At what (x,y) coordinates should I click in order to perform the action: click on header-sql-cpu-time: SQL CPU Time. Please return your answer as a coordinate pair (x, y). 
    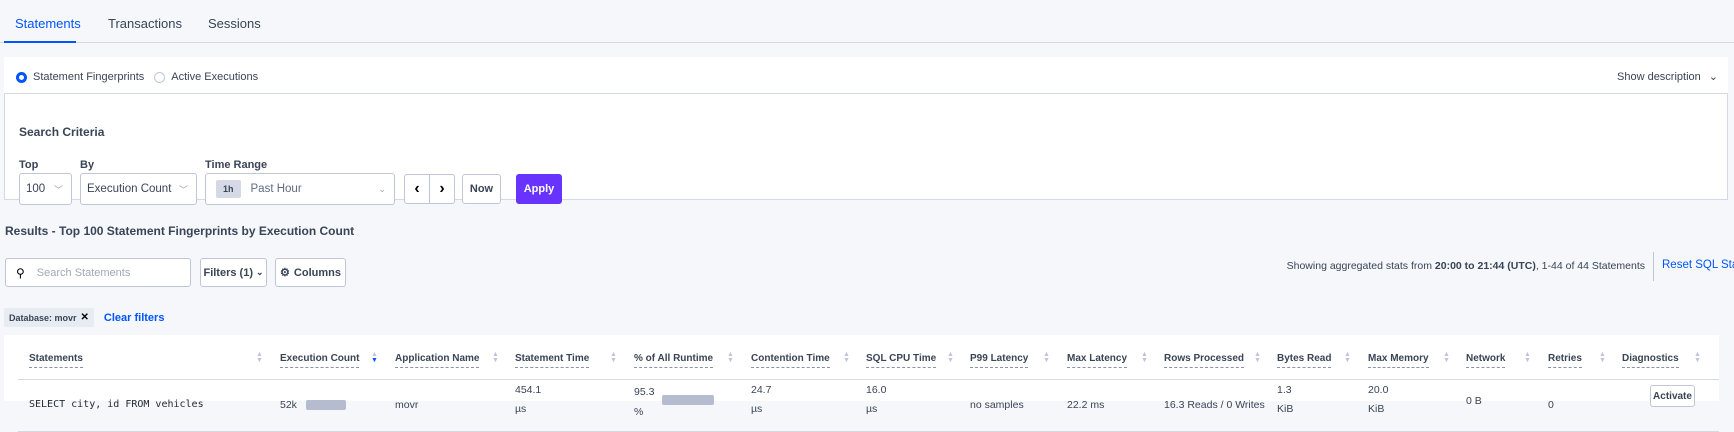
    Looking at the image, I should click on (901, 360).